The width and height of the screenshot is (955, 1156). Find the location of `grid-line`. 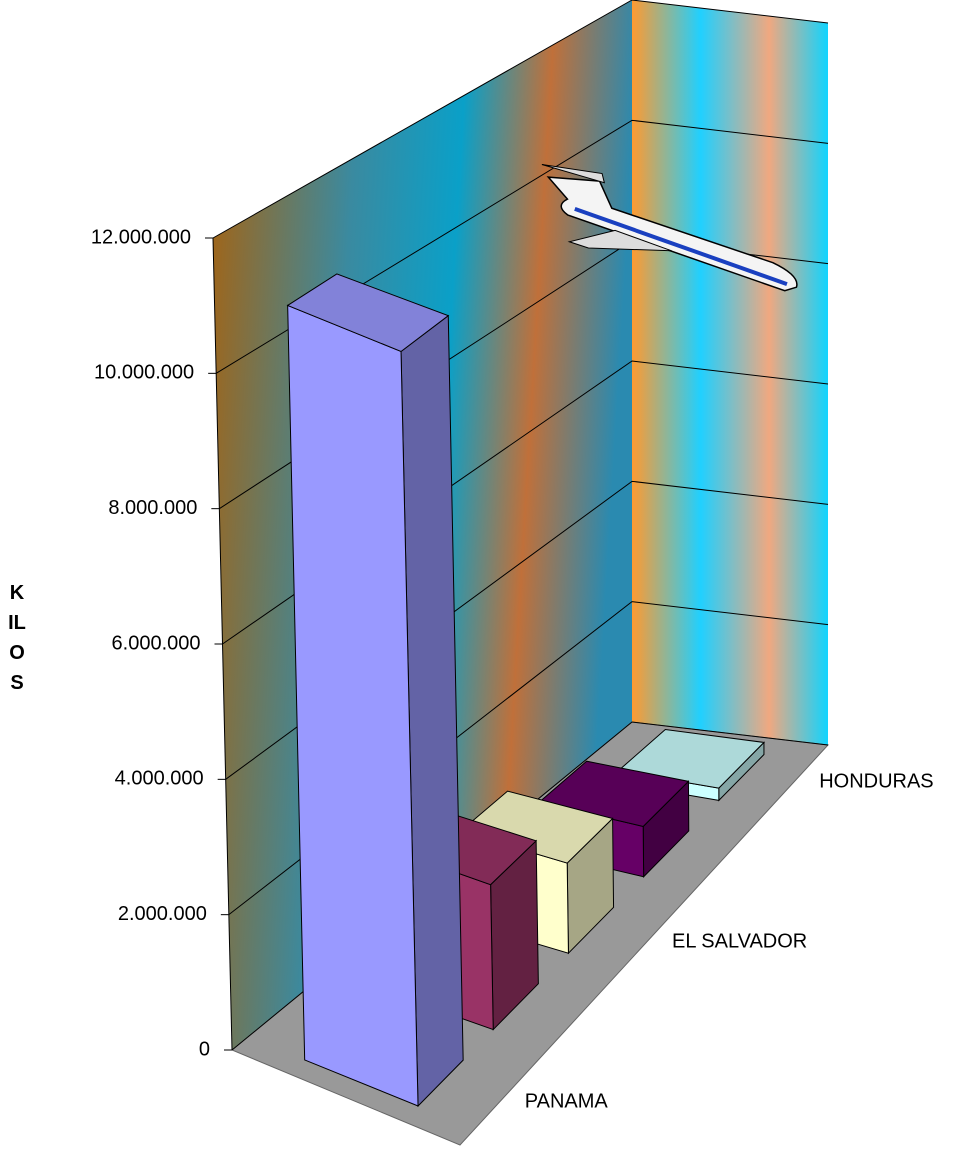

grid-line is located at coordinates (520, 119).